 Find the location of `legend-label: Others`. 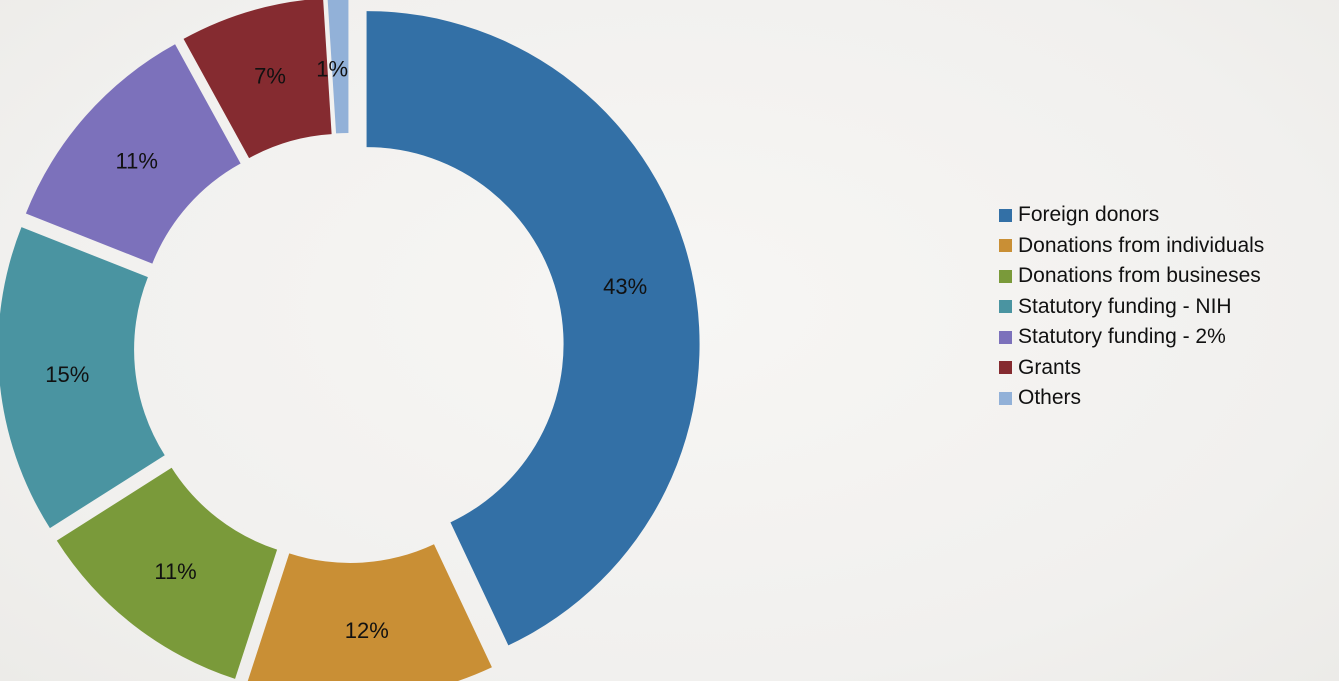

legend-label: Others is located at coordinates (1050, 398).